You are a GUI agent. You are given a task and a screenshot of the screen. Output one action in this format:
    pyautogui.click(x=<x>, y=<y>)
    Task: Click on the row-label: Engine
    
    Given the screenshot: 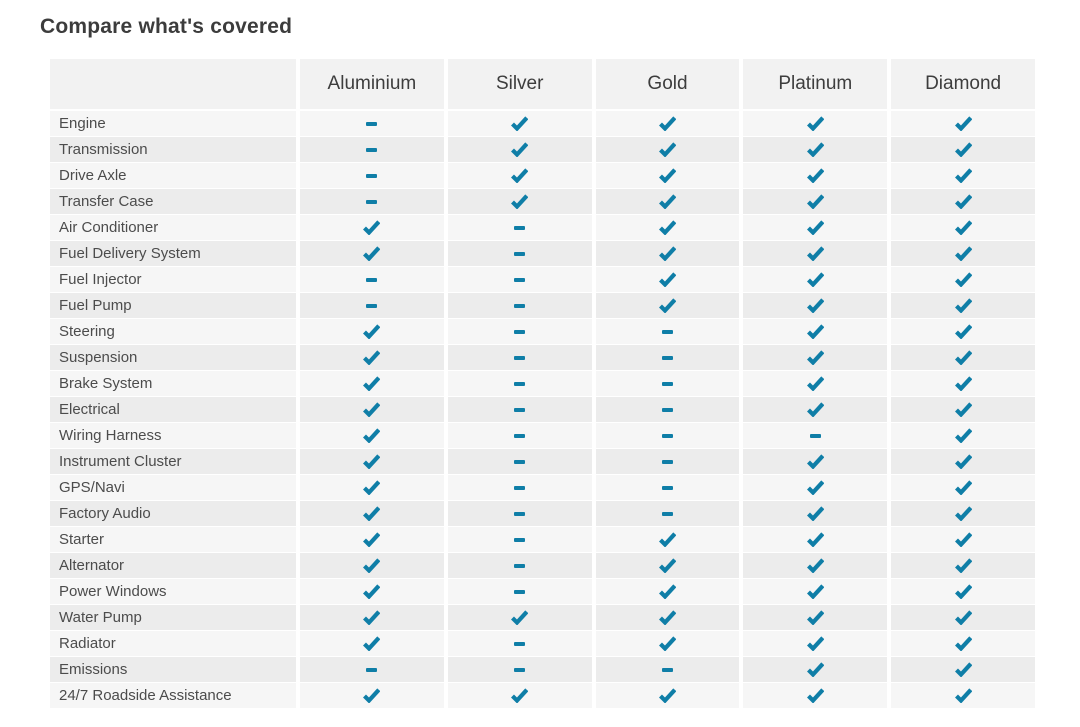 What is the action you would take?
    pyautogui.click(x=173, y=123)
    